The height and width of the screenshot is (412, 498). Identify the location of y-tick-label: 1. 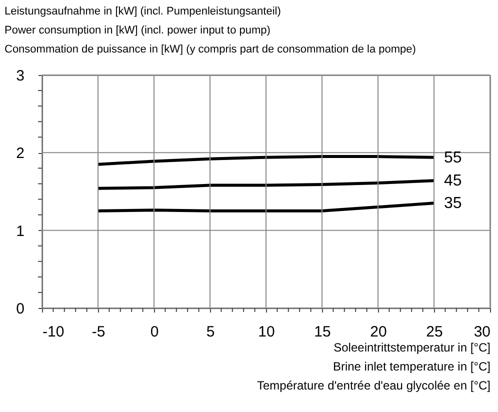
(20, 231).